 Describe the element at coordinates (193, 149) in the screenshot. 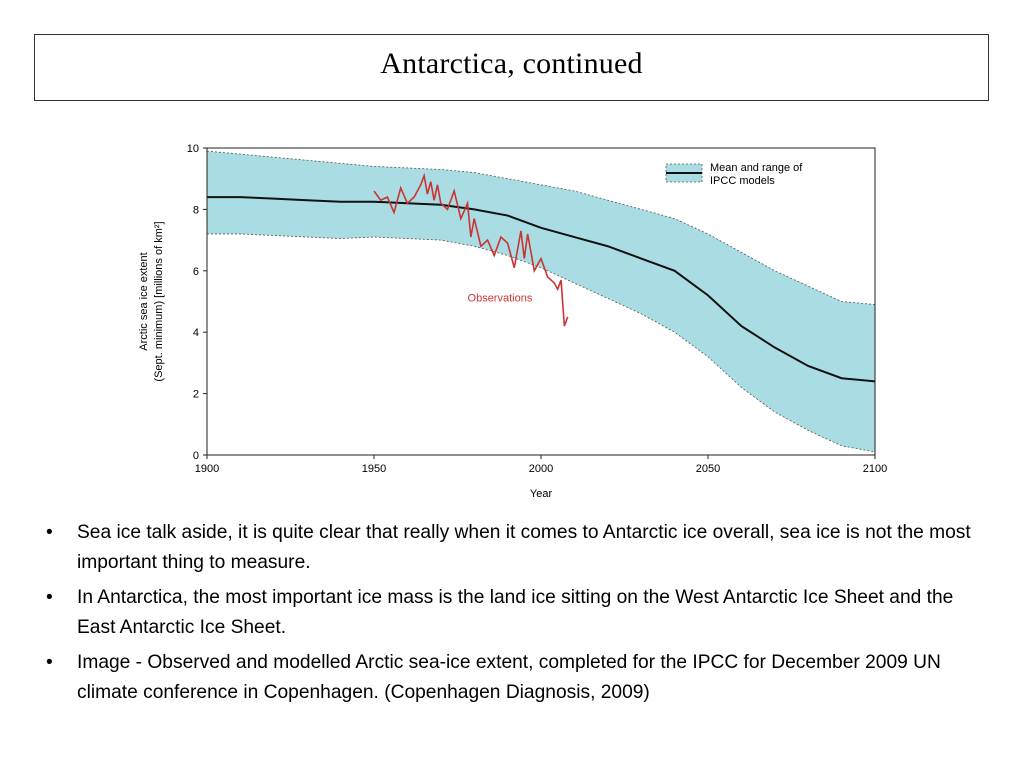

I see `y-tick-label: 10` at that location.